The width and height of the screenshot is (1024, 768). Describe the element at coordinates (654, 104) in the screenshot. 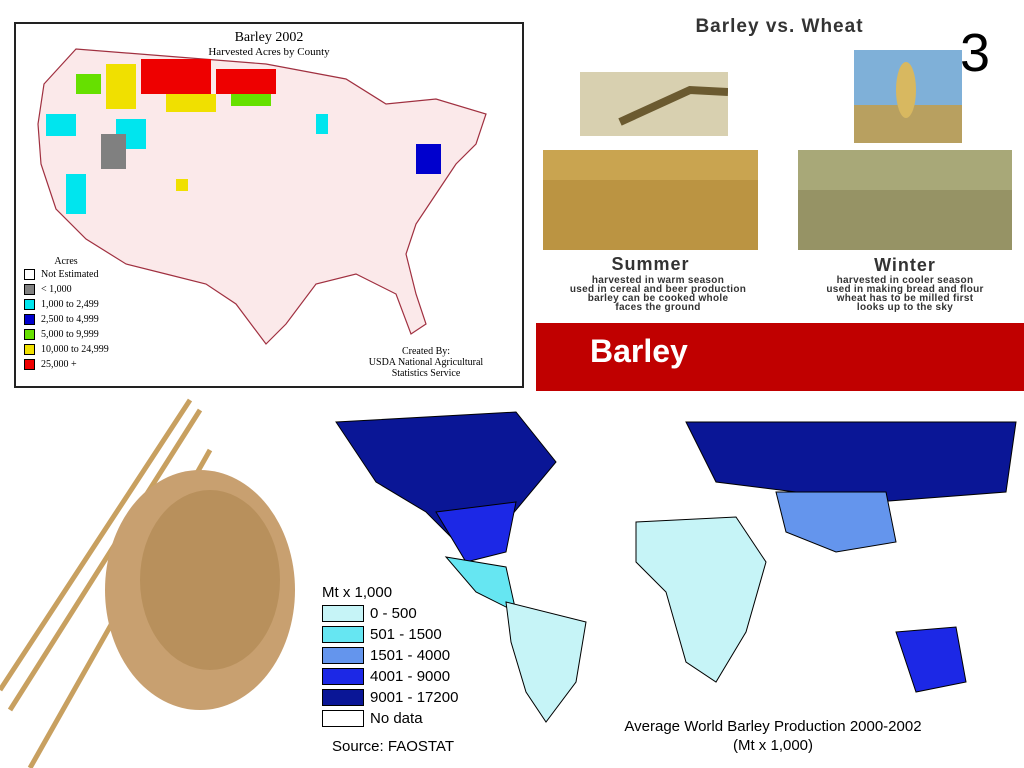

I see `barley-head-photo` at that location.